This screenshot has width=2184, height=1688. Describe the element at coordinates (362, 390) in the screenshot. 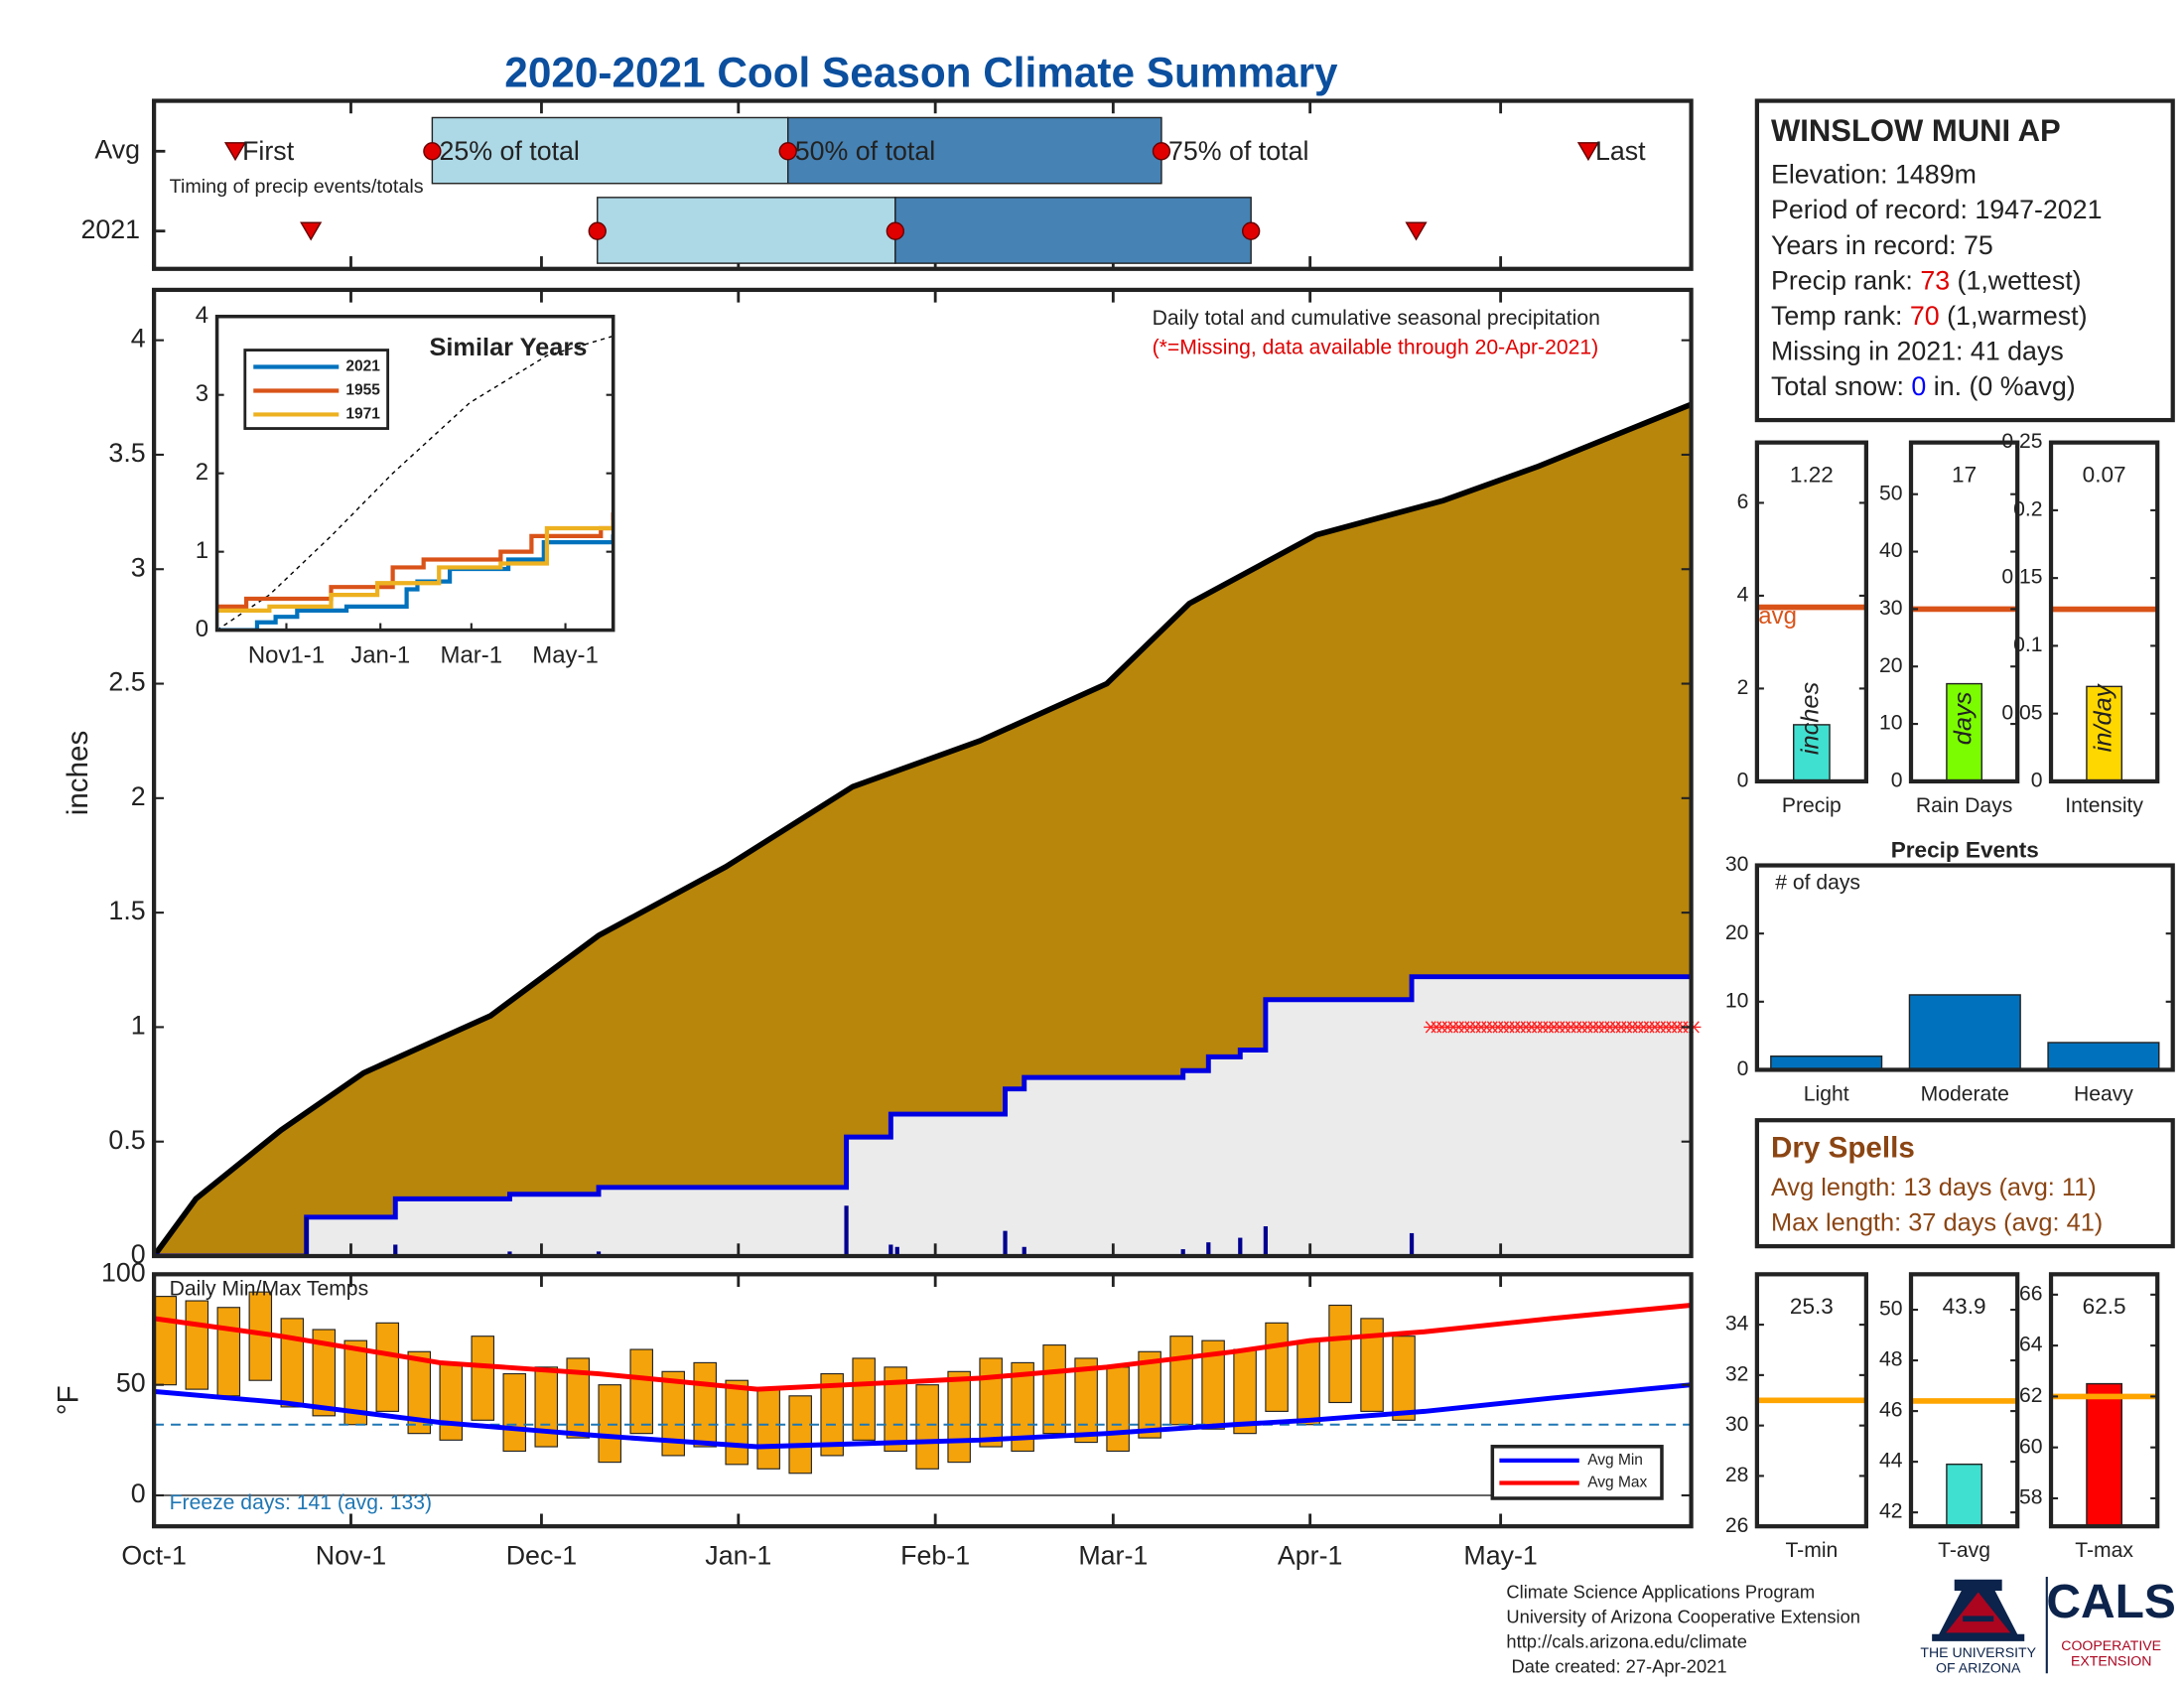

I see `legend-label: 1955` at that location.